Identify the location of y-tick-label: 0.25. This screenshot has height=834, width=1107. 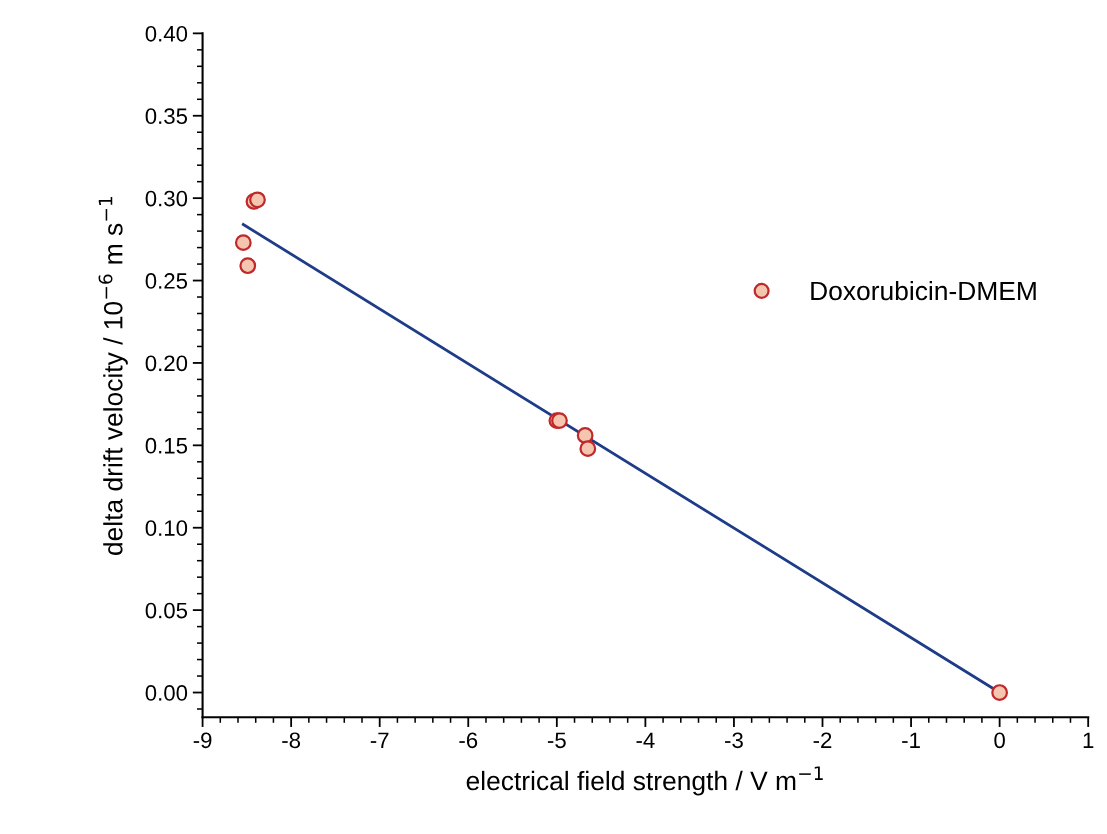
(166, 281).